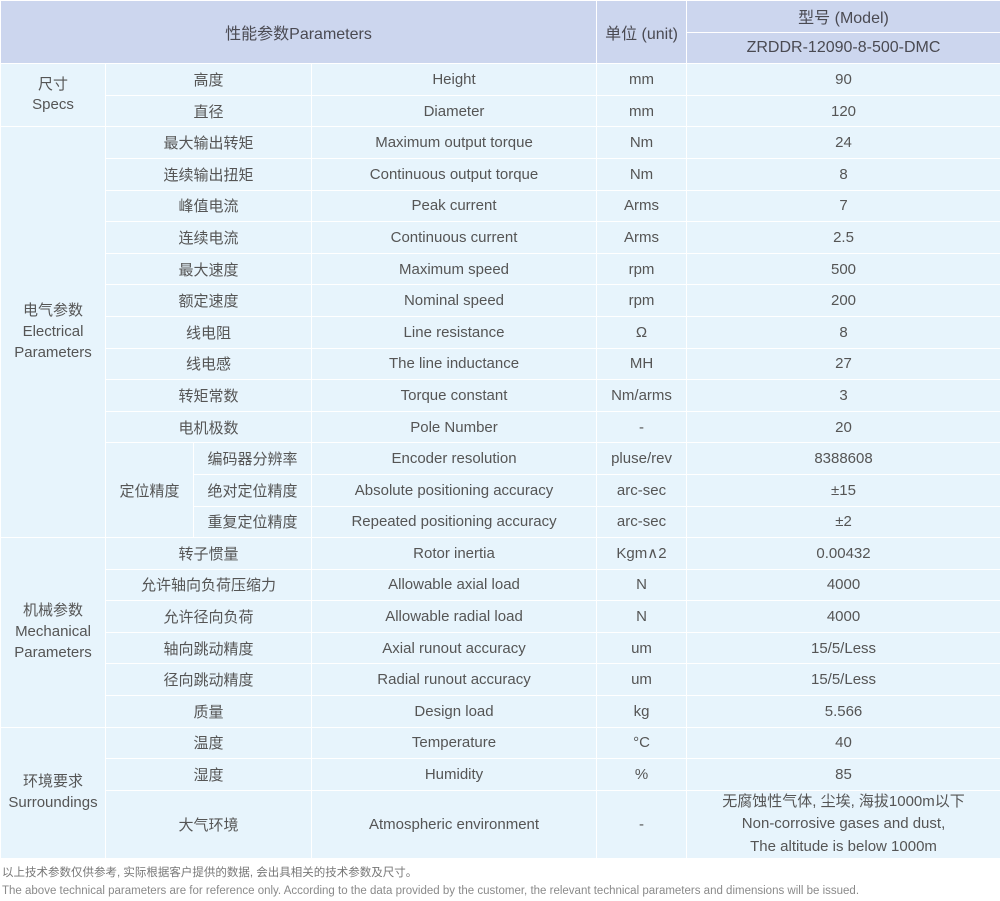 Image resolution: width=1000 pixels, height=901 pixels. What do you see at coordinates (843, 301) in the screenshot?
I see `row-value: 200` at bounding box center [843, 301].